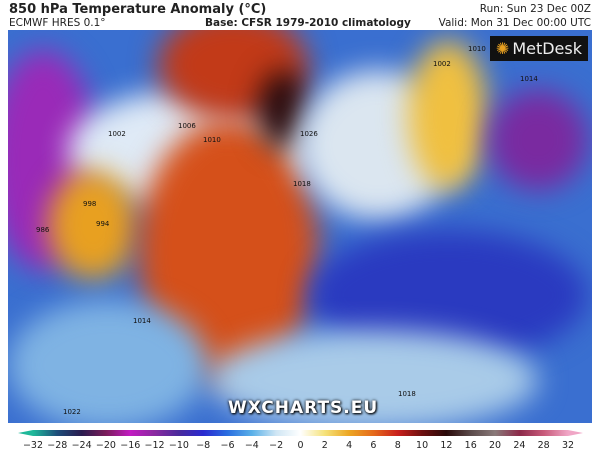 Image resolution: width=600 pixels, height=458 pixels. What do you see at coordinates (547, 48) in the screenshot?
I see `logo-text: MetDesk` at bounding box center [547, 48].